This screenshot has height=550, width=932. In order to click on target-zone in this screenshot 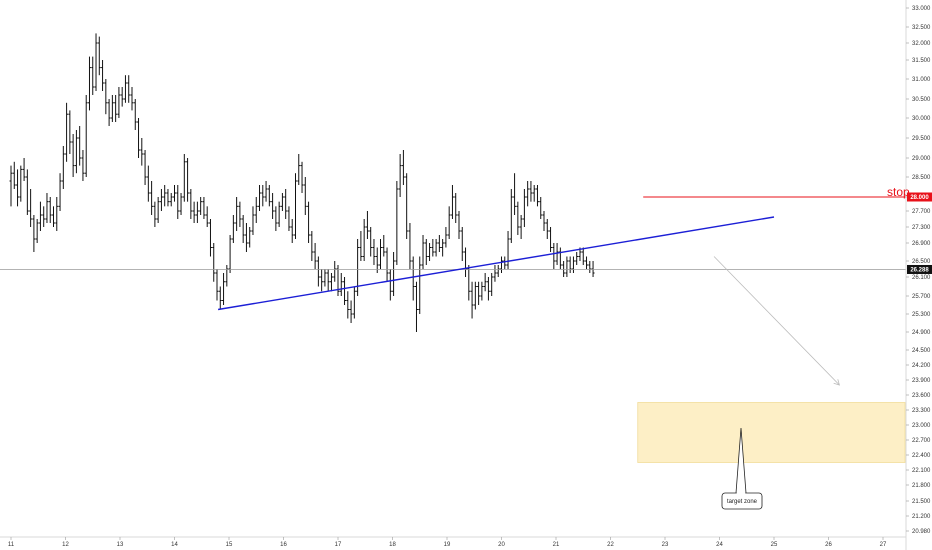, I will do `click(771, 432)`.